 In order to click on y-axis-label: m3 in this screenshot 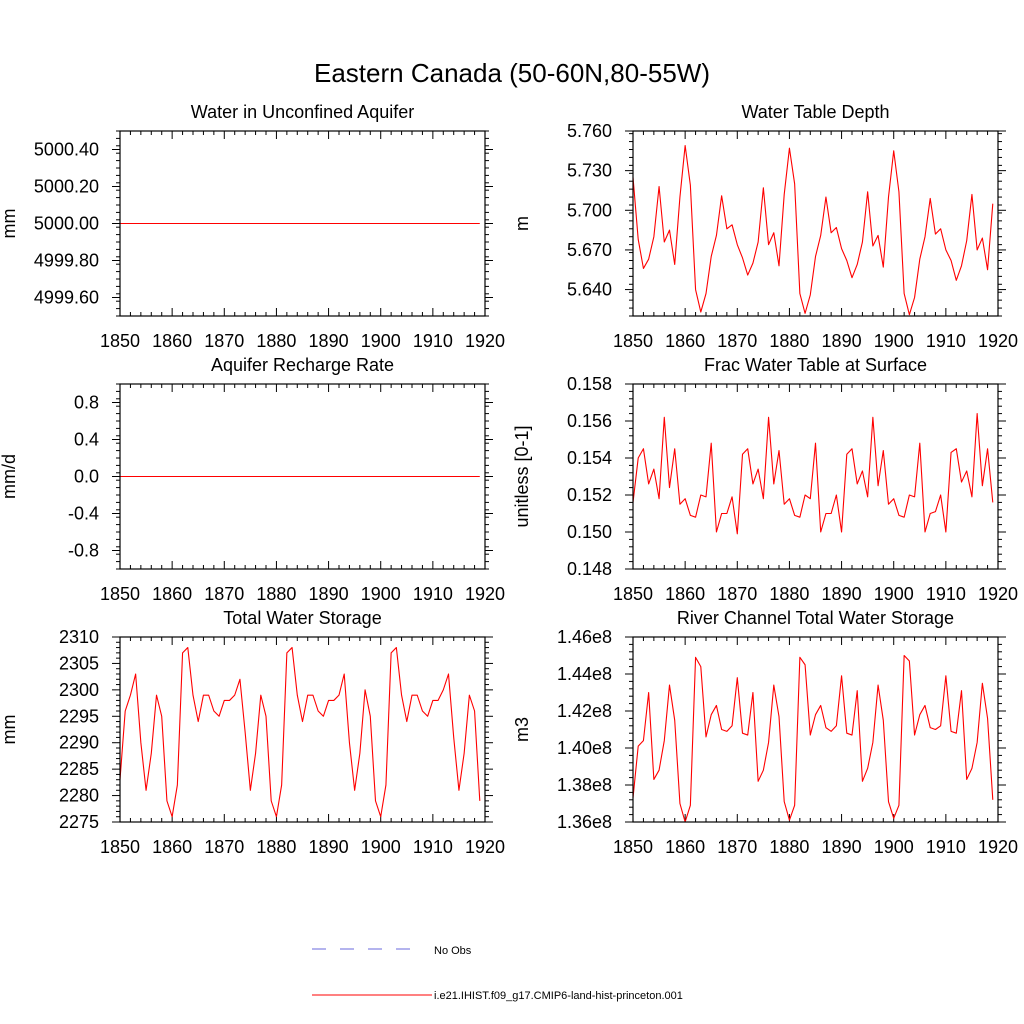, I will do `click(522, 729)`.